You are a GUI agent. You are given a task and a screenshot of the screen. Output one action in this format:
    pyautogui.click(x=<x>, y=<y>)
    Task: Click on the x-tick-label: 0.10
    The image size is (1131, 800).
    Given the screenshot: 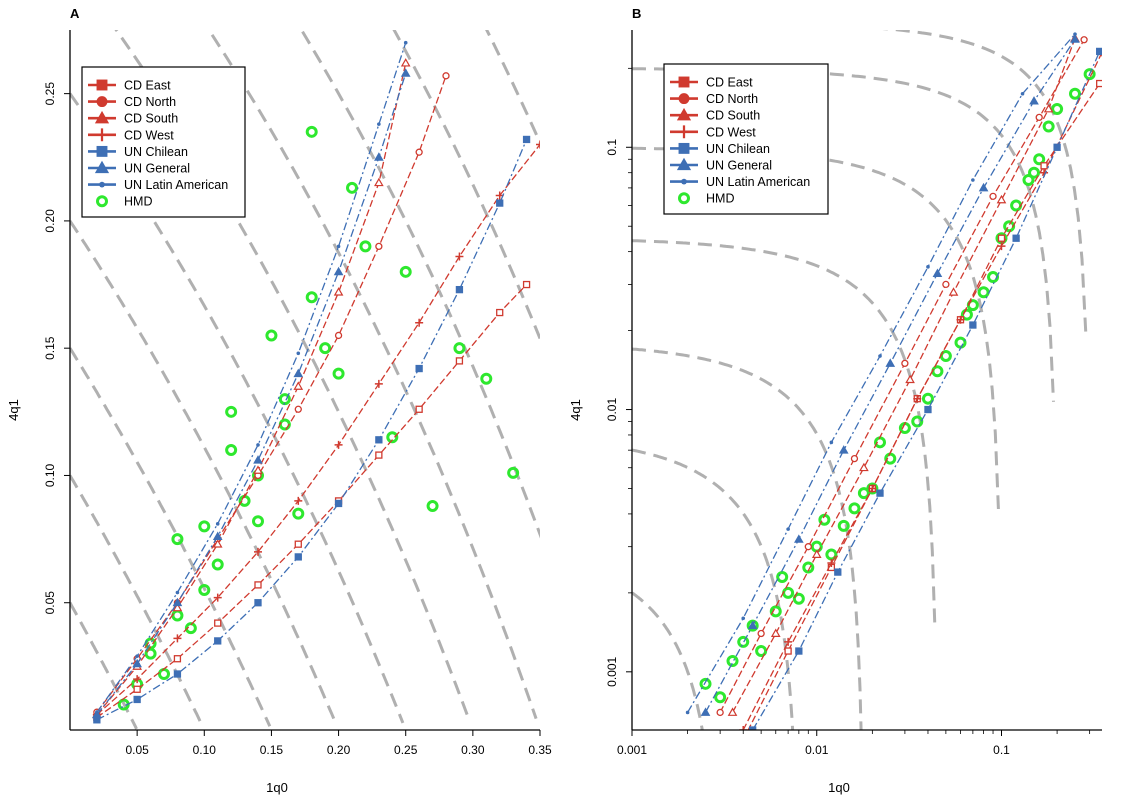 What is the action you would take?
    pyautogui.click(x=205, y=750)
    